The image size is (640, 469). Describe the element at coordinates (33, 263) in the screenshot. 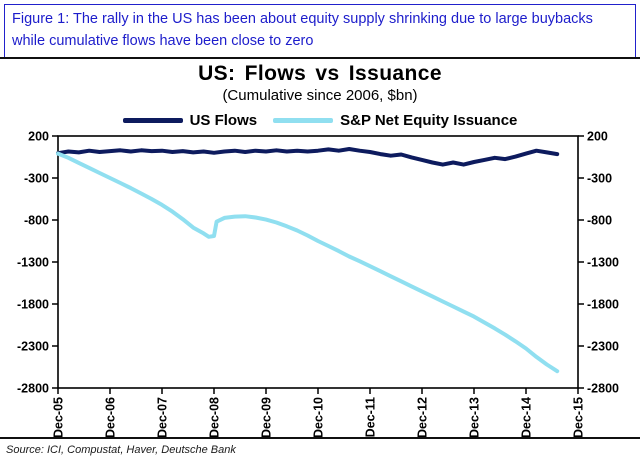

I see `y-axis-label-left: -1300` at that location.